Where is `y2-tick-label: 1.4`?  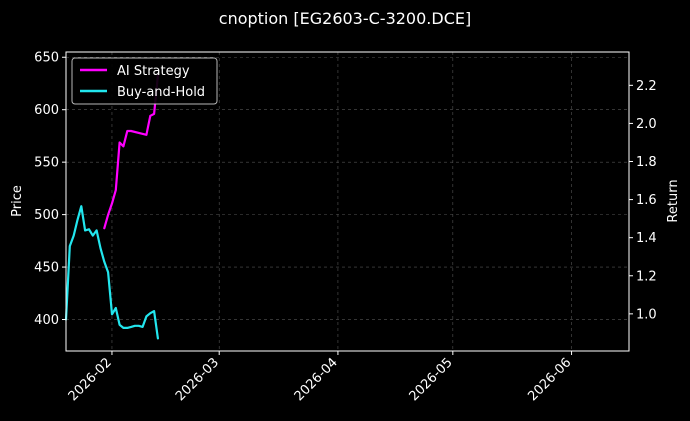 y2-tick-label: 1.4 is located at coordinates (646, 238).